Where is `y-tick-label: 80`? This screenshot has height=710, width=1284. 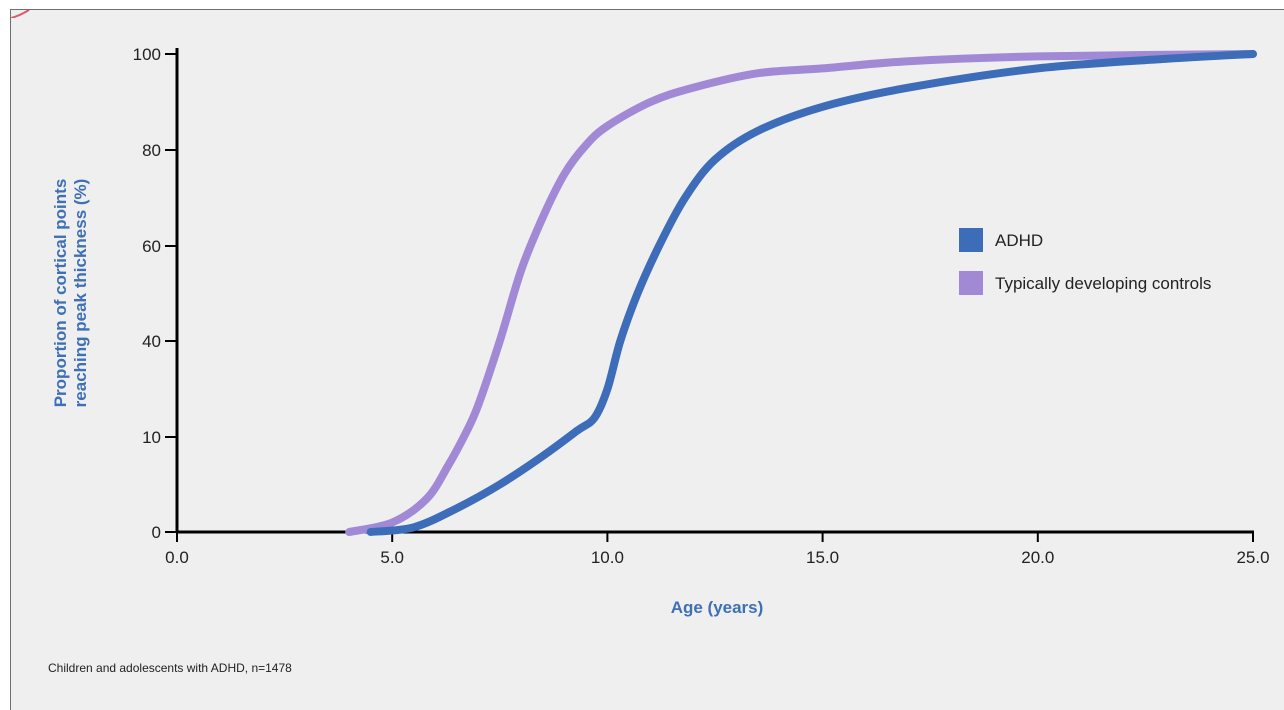 y-tick-label: 80 is located at coordinates (151, 150).